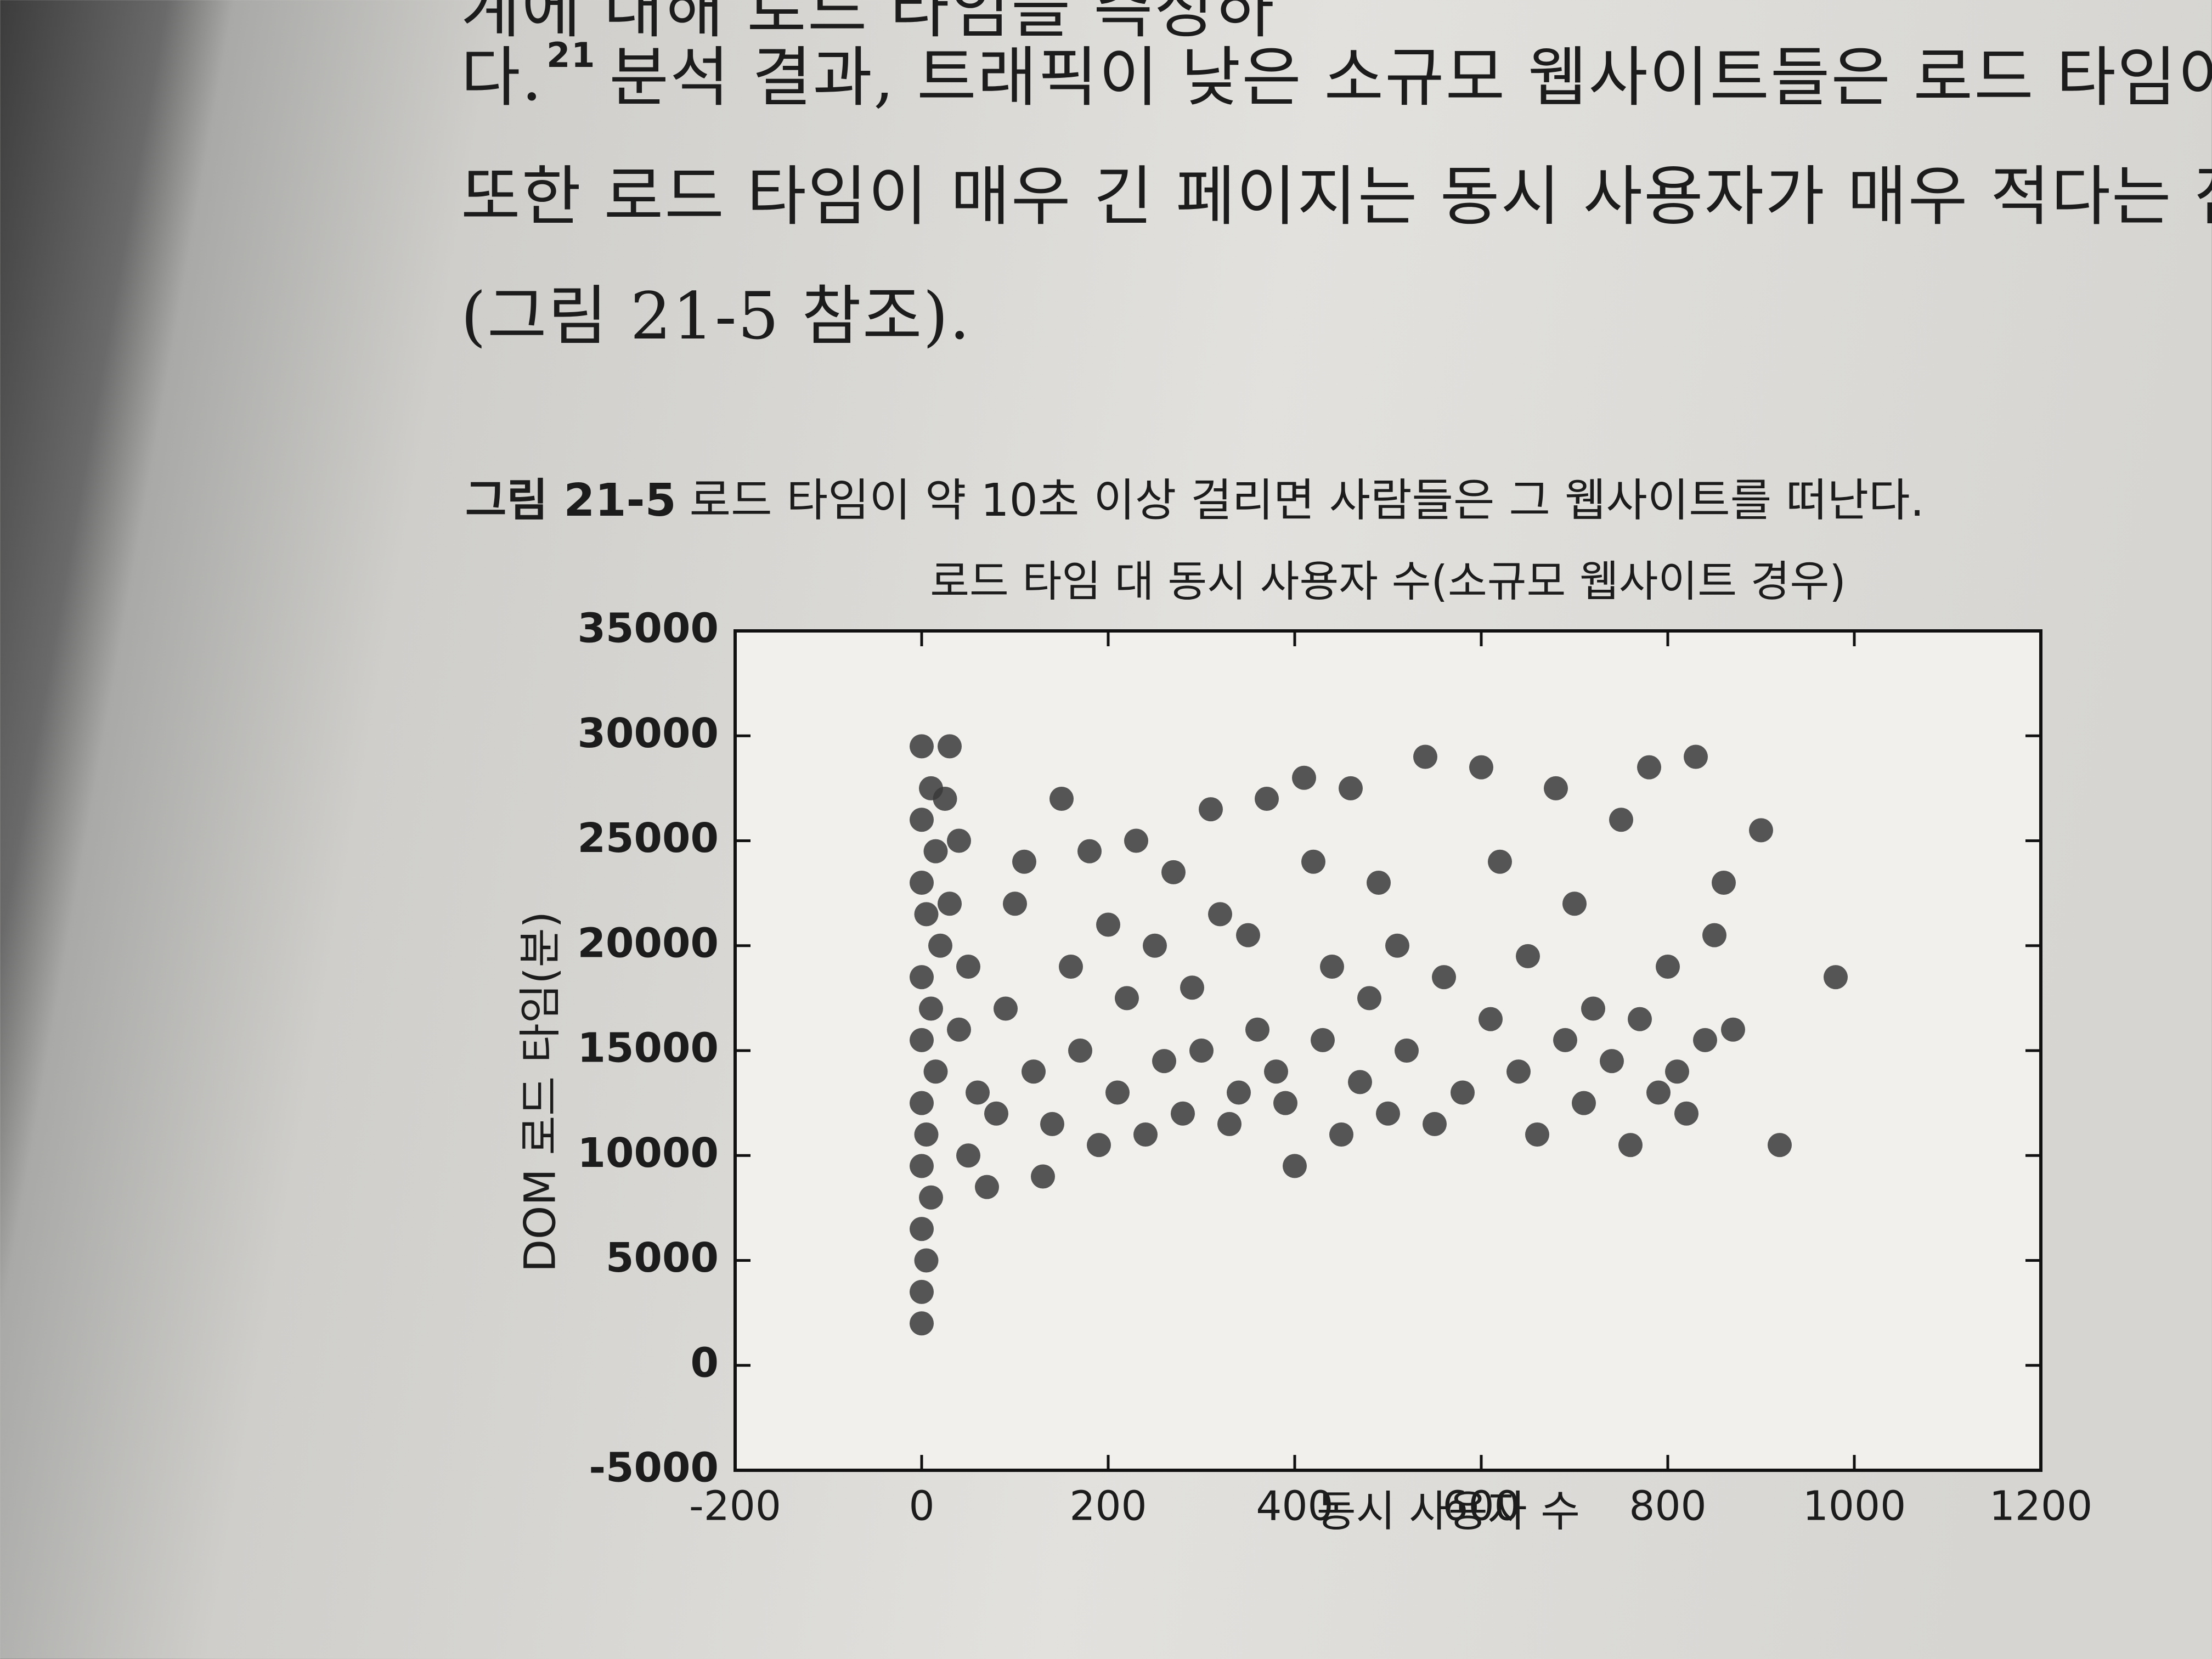 This screenshot has height=1659, width=2212. What do you see at coordinates (1108, 1506) in the screenshot?
I see `x-tick-label: 200` at bounding box center [1108, 1506].